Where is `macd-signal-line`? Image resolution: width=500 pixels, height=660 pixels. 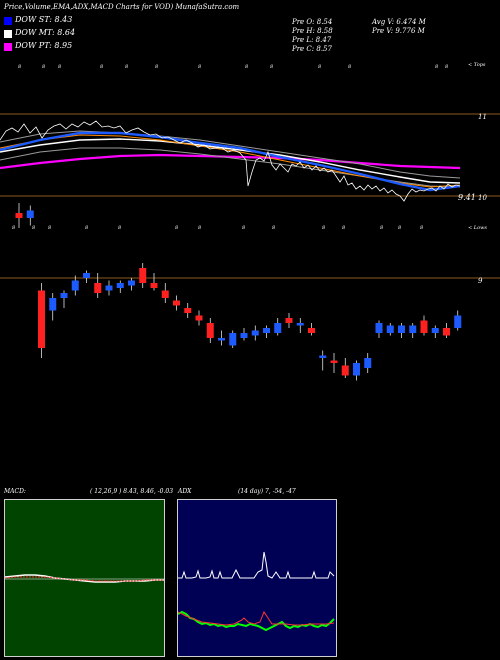 macd-signal-line is located at coordinates (84, 579).